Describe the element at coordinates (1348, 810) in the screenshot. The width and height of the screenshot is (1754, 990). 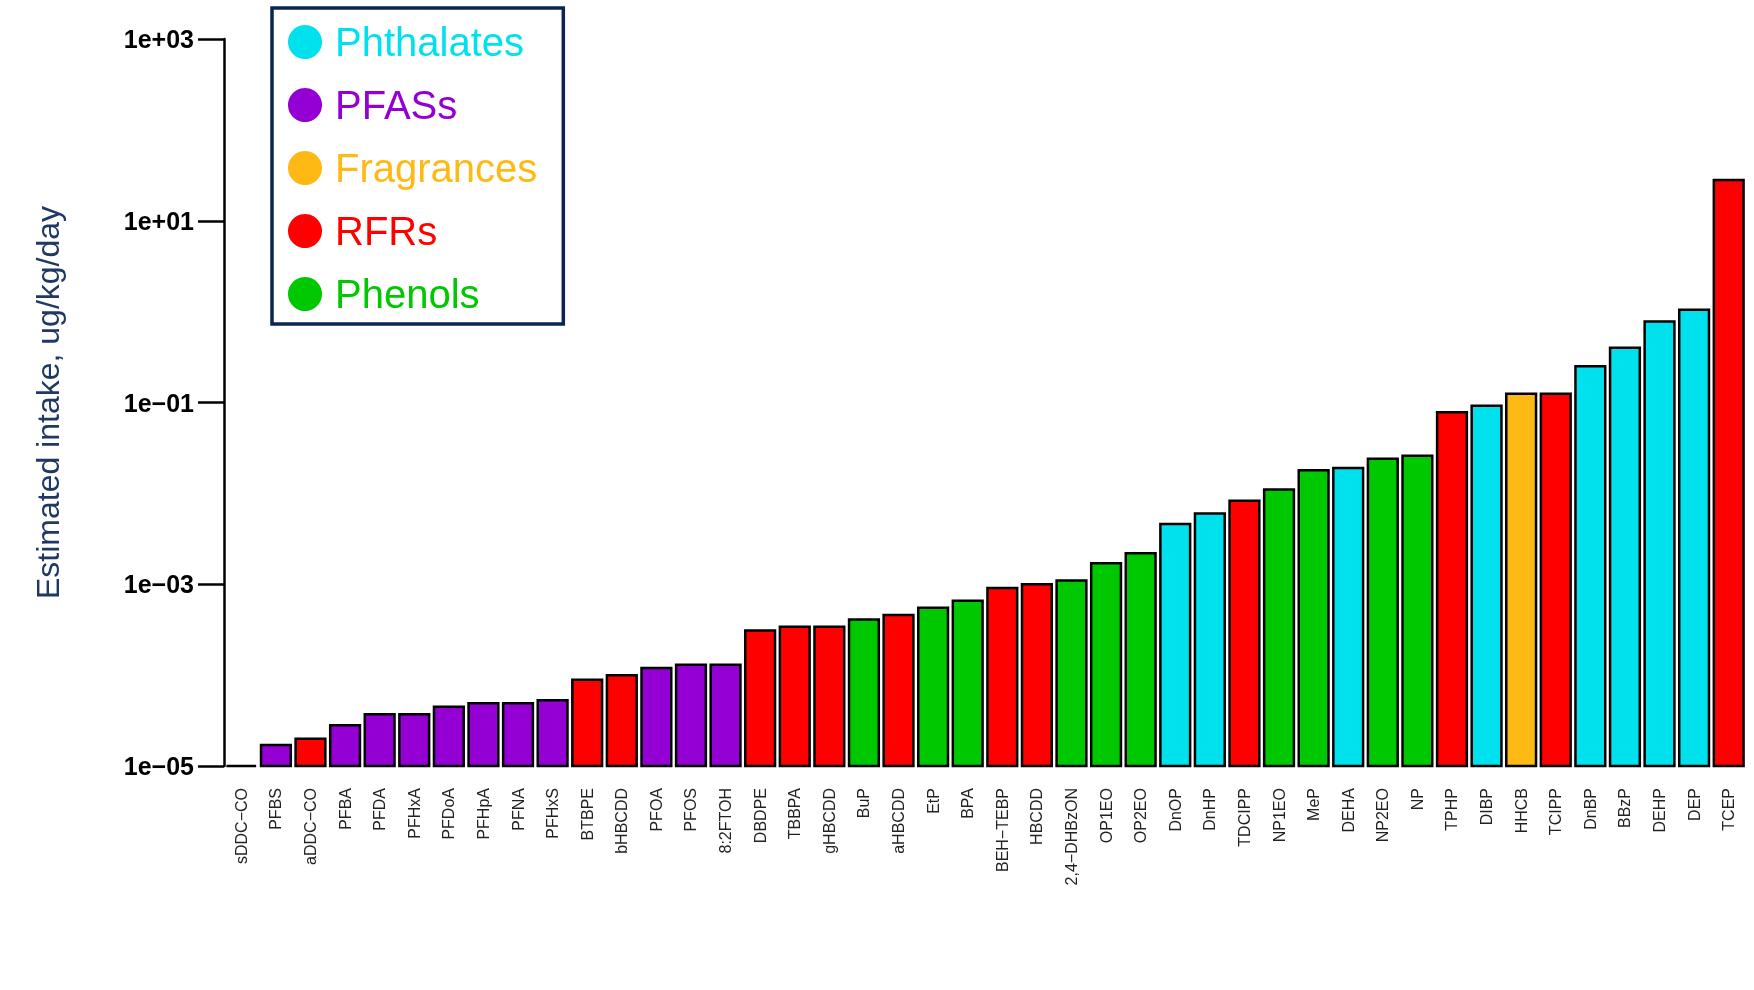
I see `x-tick-label: DEHA` at that location.